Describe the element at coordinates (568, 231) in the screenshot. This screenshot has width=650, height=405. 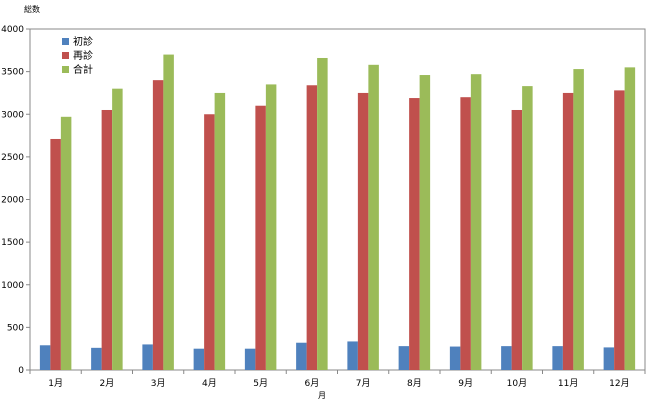
I see `bar-再診-11月` at that location.